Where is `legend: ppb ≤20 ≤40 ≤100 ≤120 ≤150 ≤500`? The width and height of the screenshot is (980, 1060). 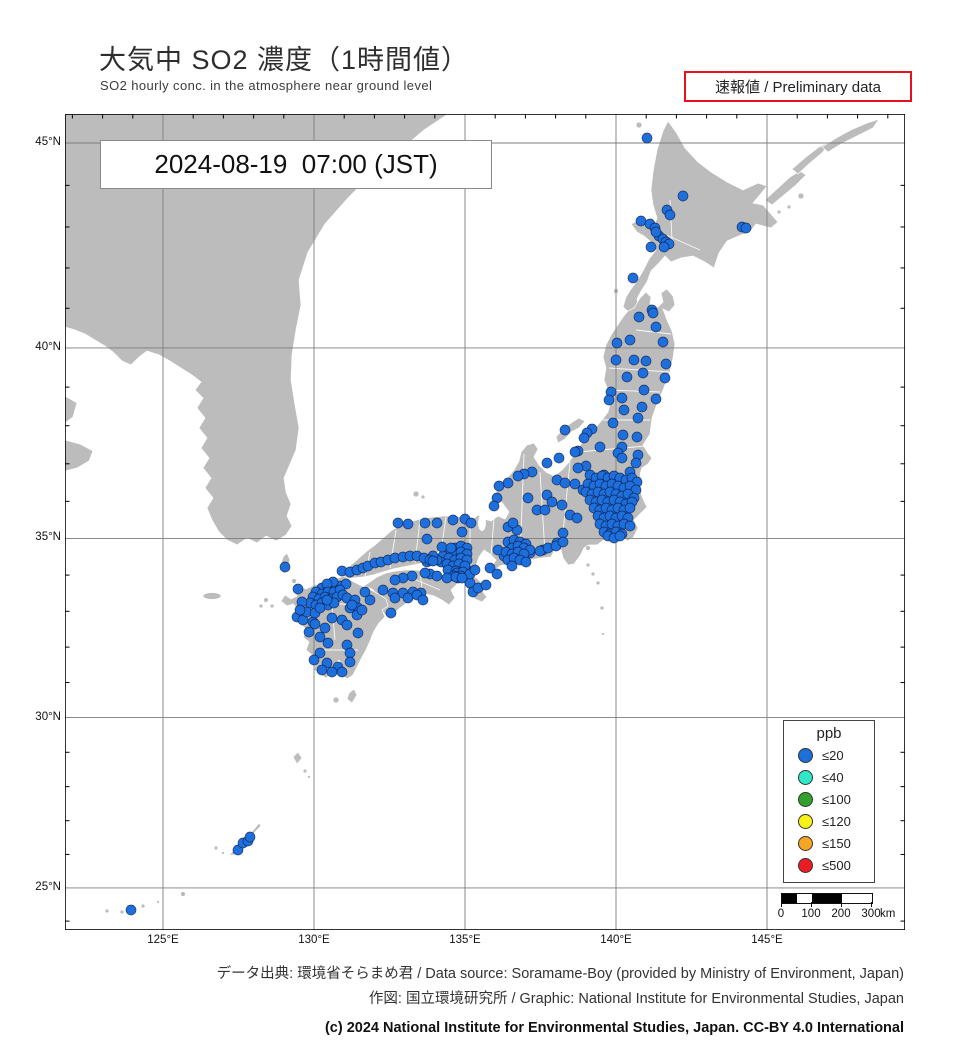 legend: ppb ≤20 ≤40 ≤100 ≤120 ≤150 ≤500 is located at coordinates (829, 801).